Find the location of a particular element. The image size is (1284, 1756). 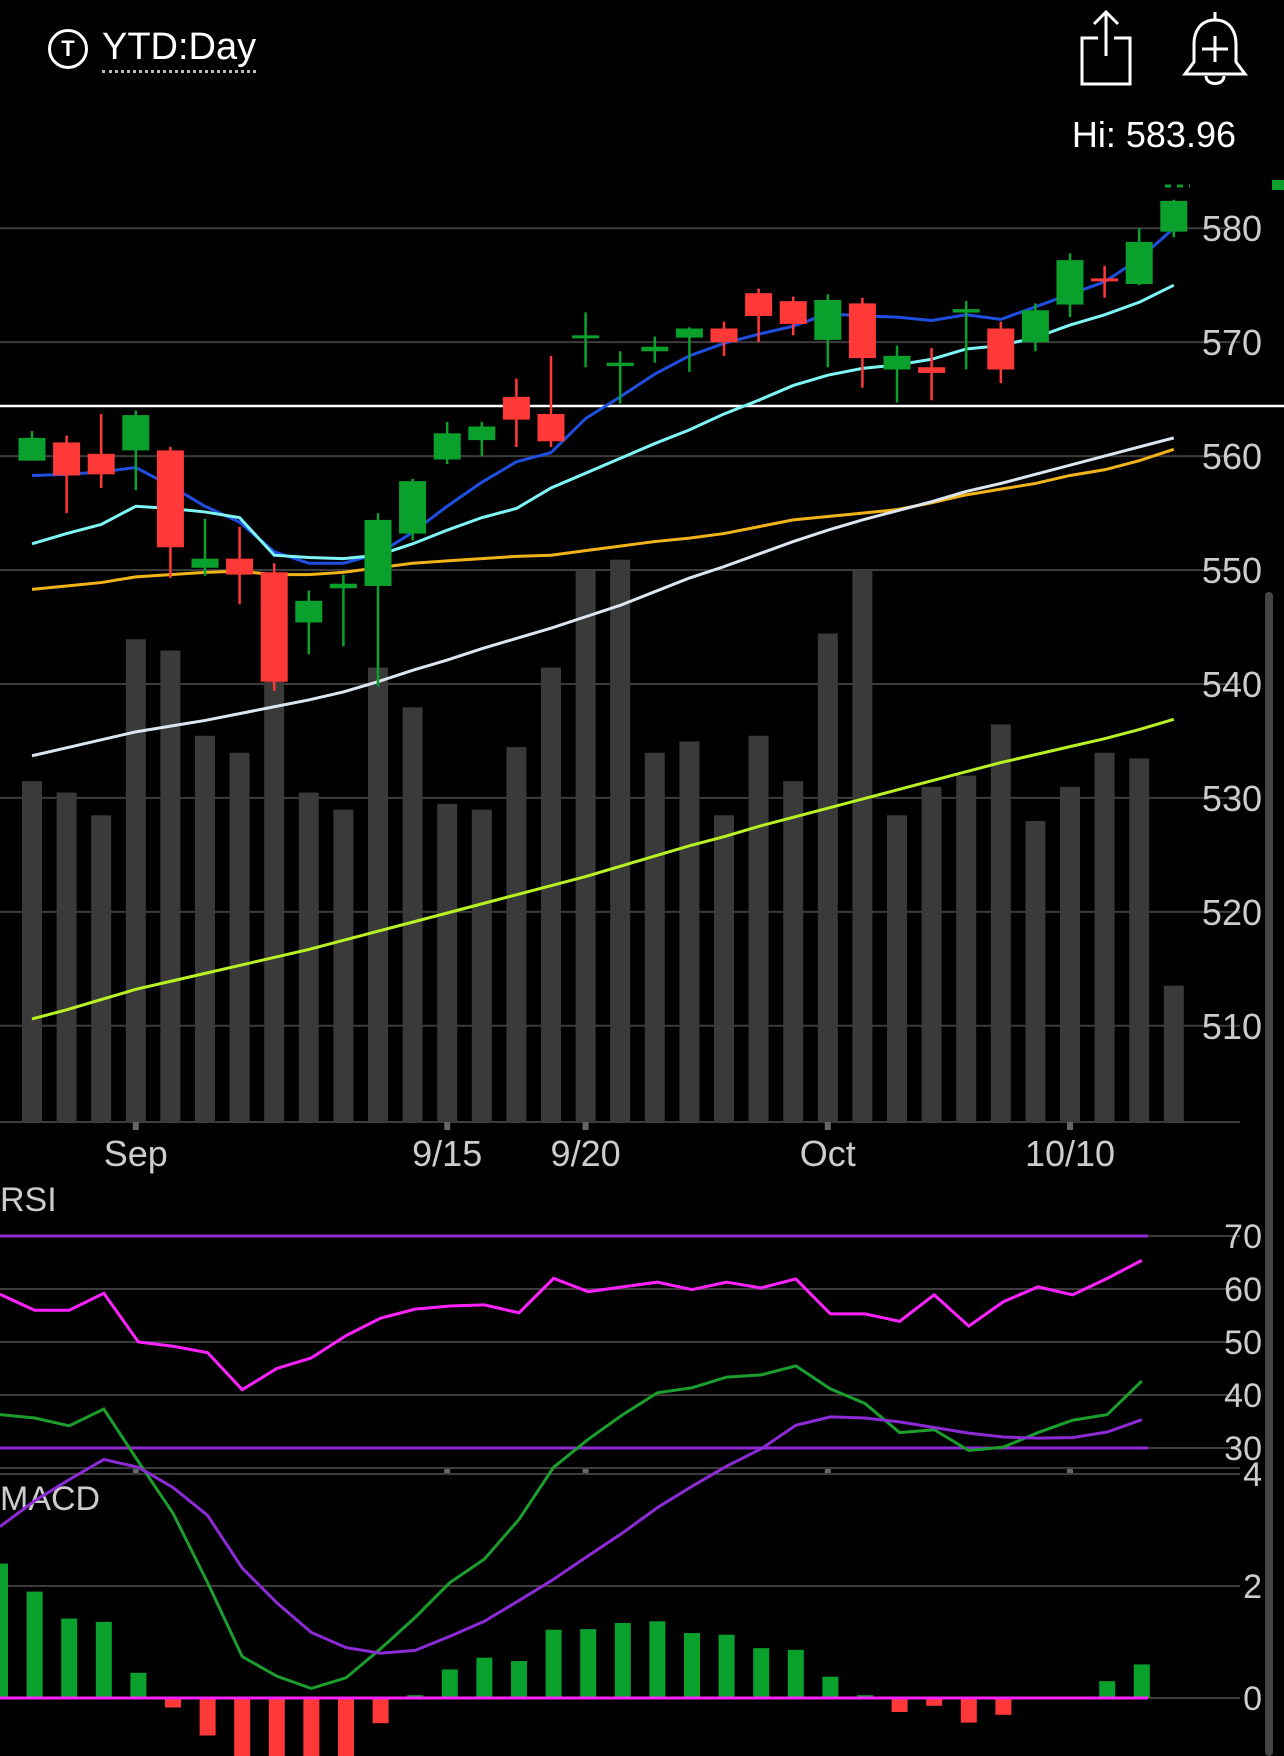

macd-tick-label: 2 is located at coordinates (1252, 1587).